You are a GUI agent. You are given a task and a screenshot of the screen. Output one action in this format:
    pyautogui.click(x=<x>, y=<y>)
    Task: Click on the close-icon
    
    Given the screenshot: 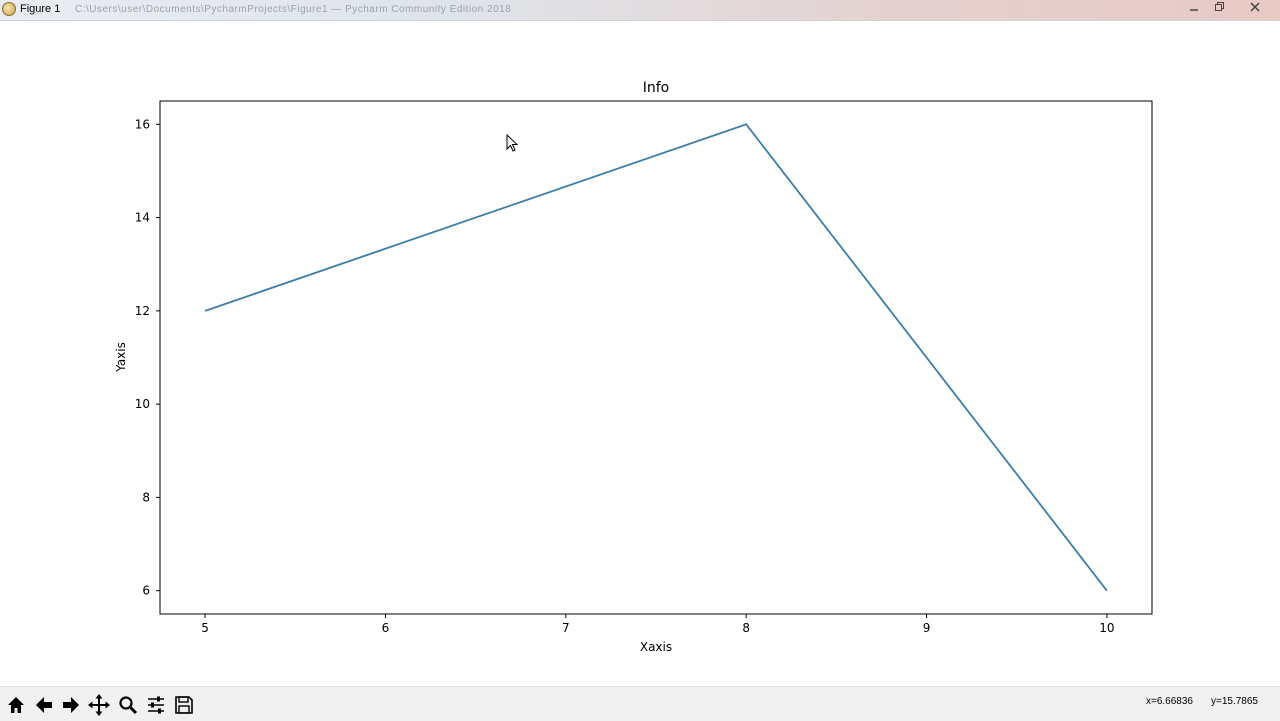 What is the action you would take?
    pyautogui.click(x=1255, y=7)
    